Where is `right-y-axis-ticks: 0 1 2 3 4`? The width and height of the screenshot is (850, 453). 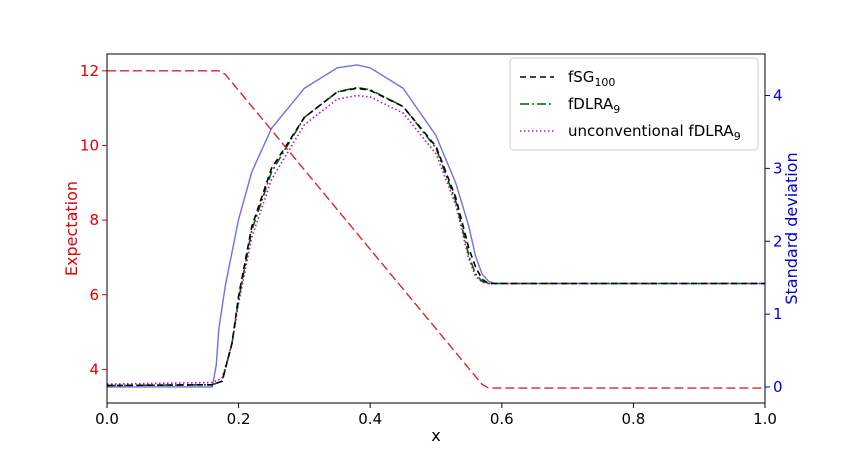 right-y-axis-ticks: 0 1 2 3 4 is located at coordinates (774, 241).